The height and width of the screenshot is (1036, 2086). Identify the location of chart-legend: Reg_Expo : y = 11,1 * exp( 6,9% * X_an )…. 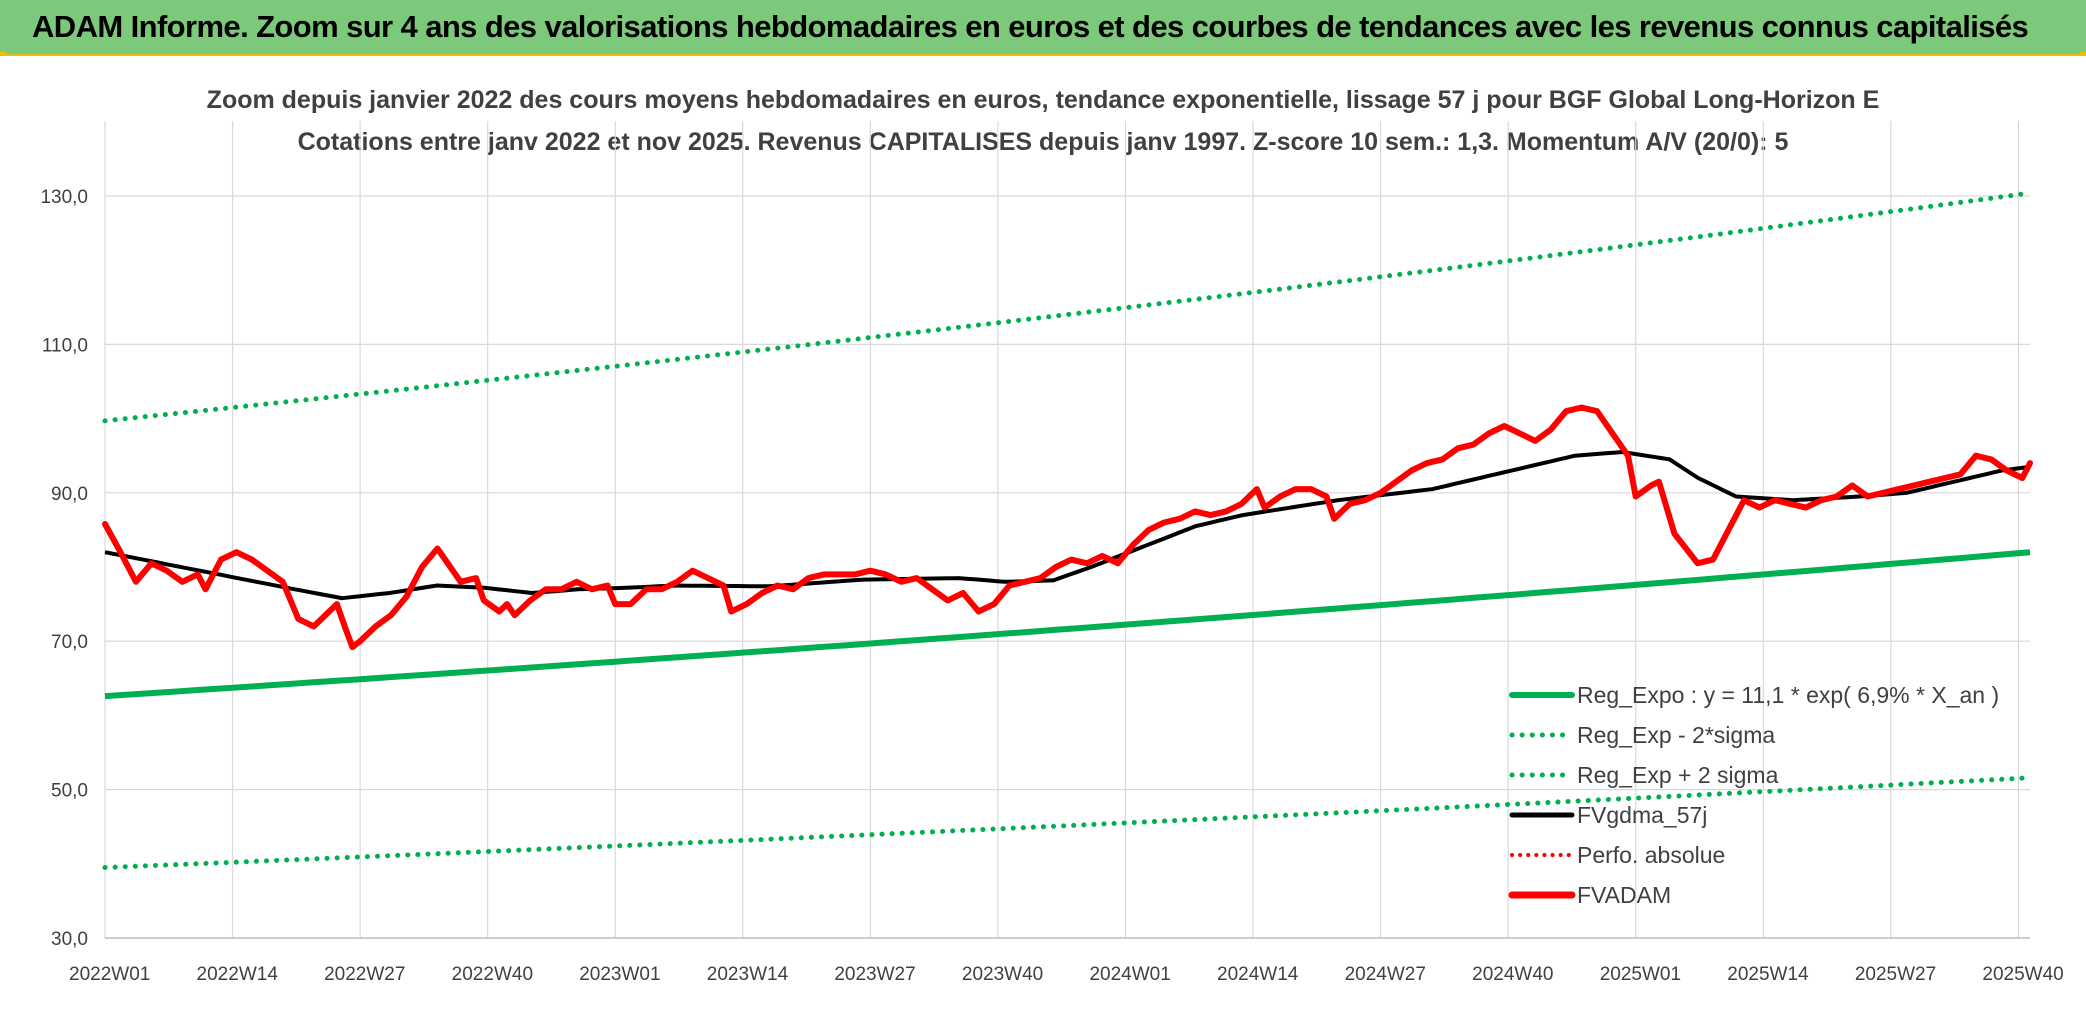
(1753, 795).